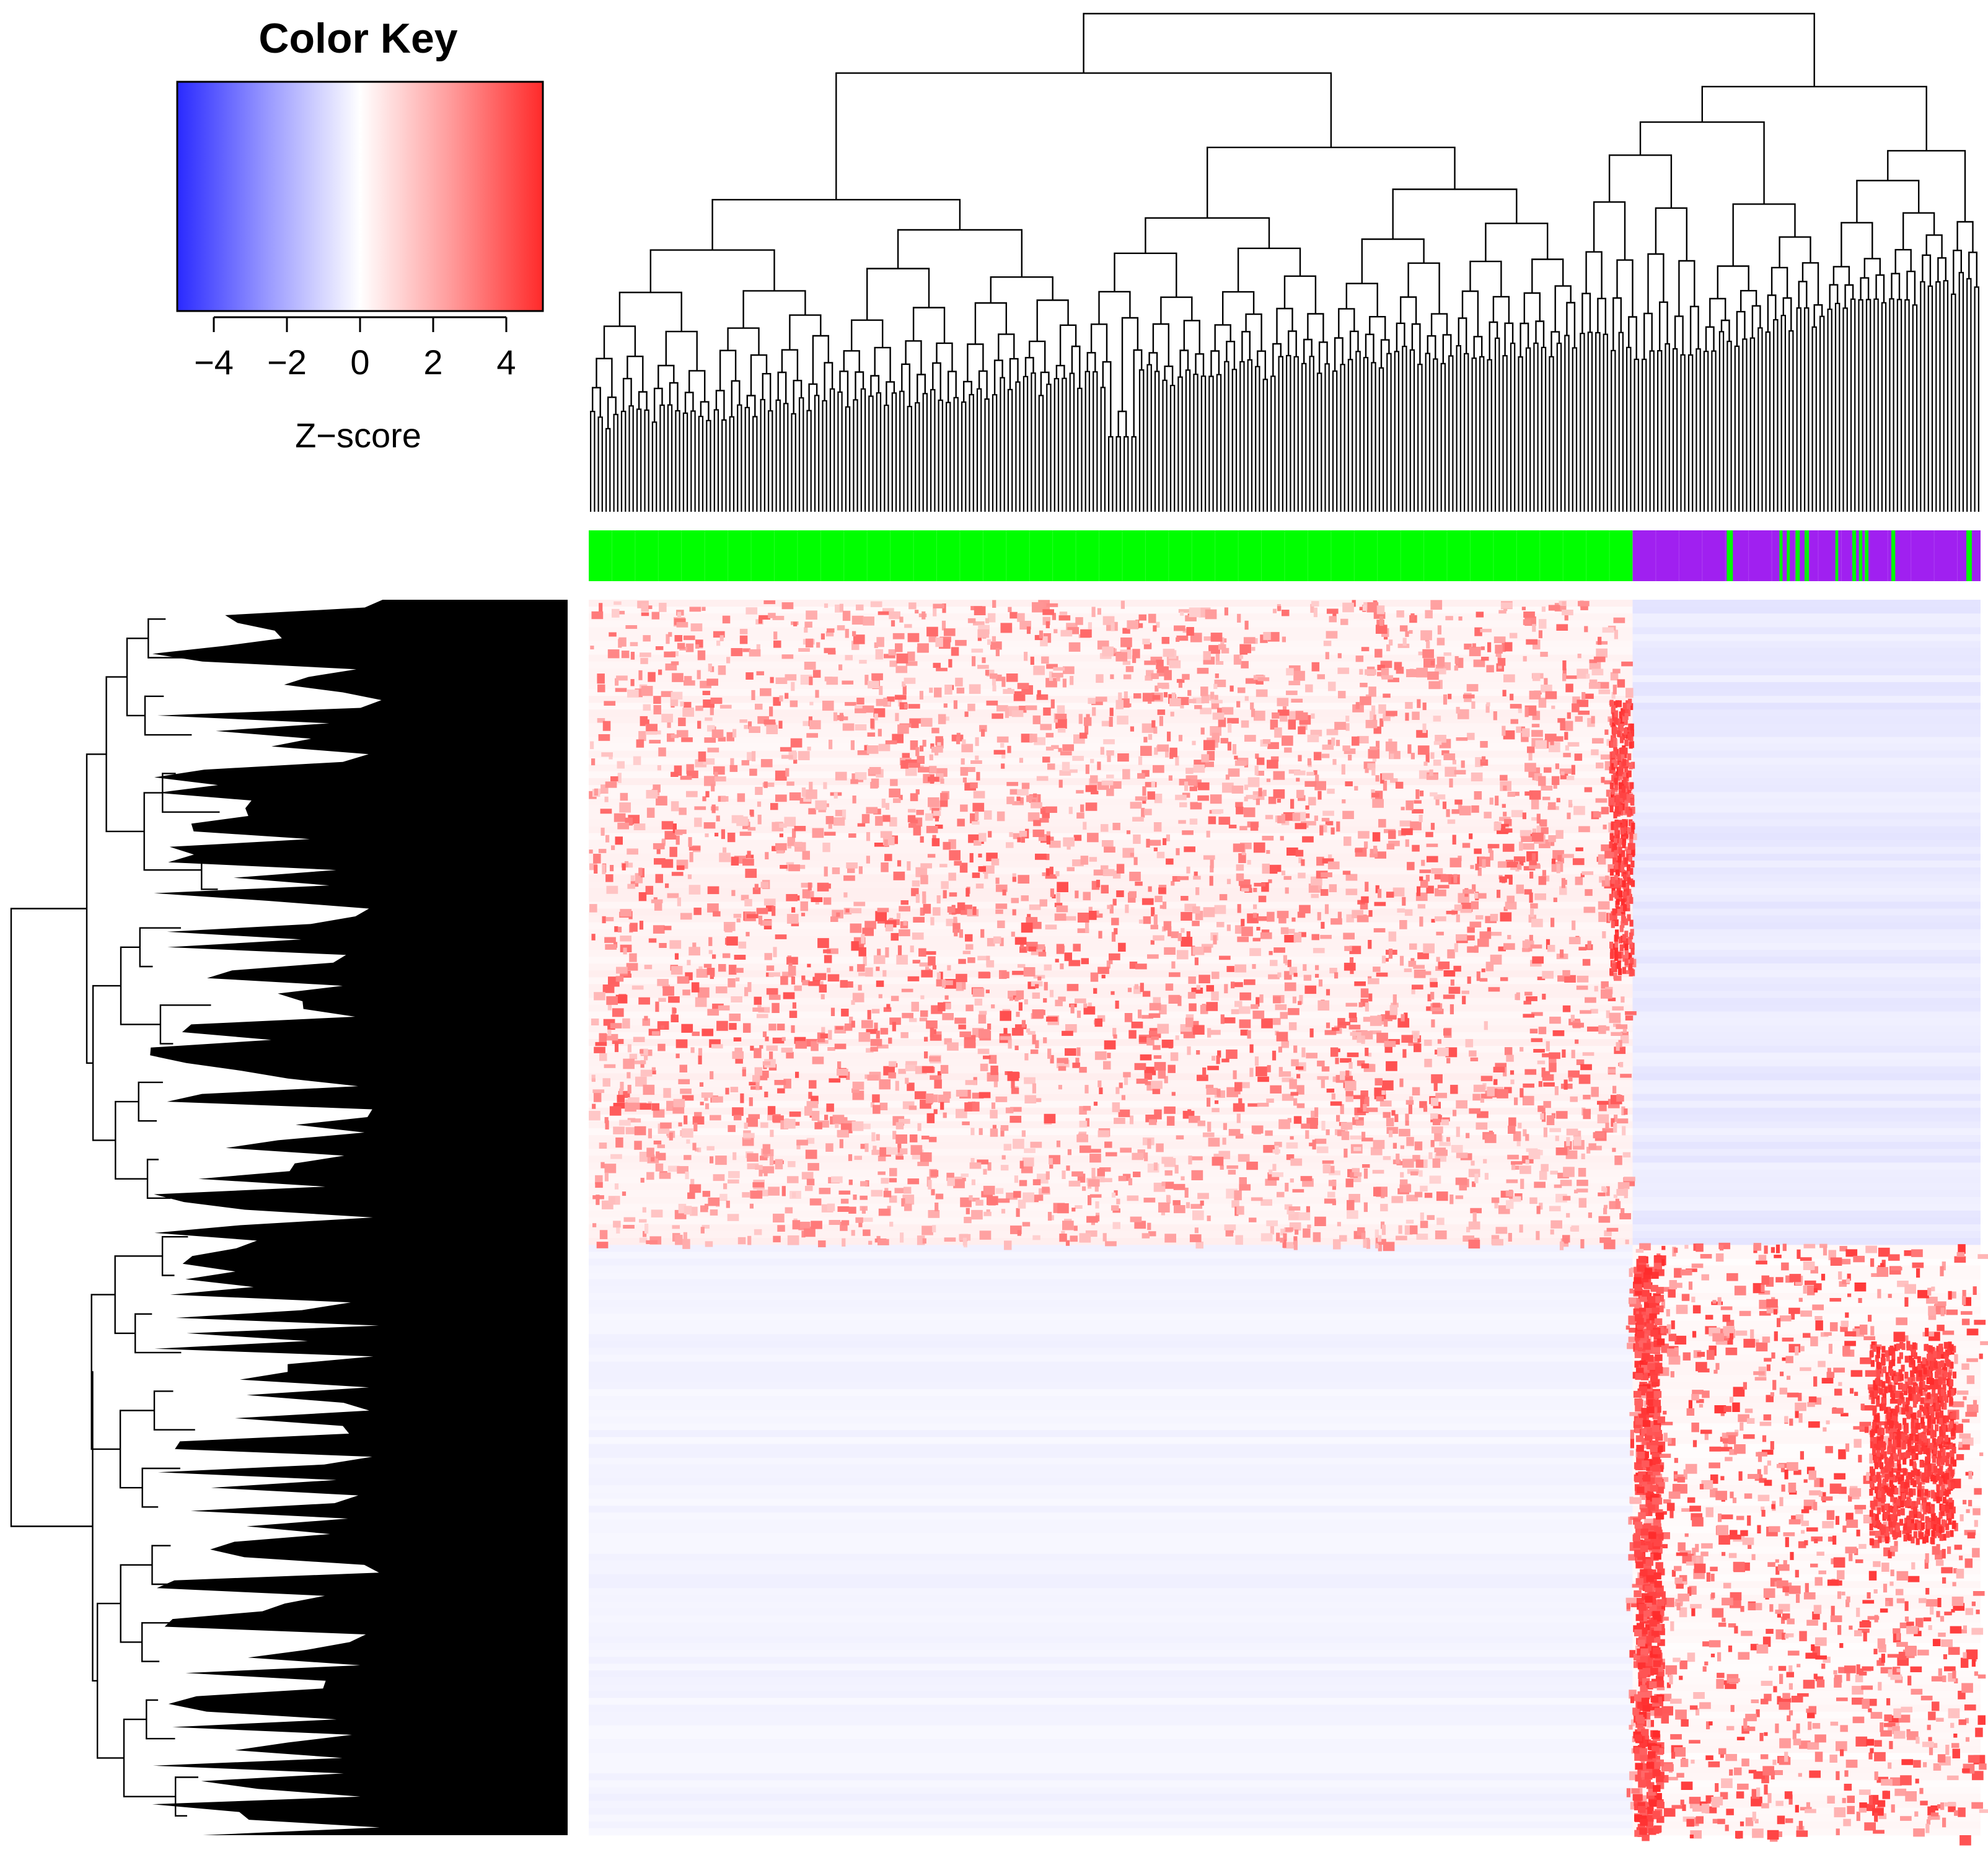 The width and height of the screenshot is (1988, 1855). I want to click on dendrogram-branch, so click(1532, 307).